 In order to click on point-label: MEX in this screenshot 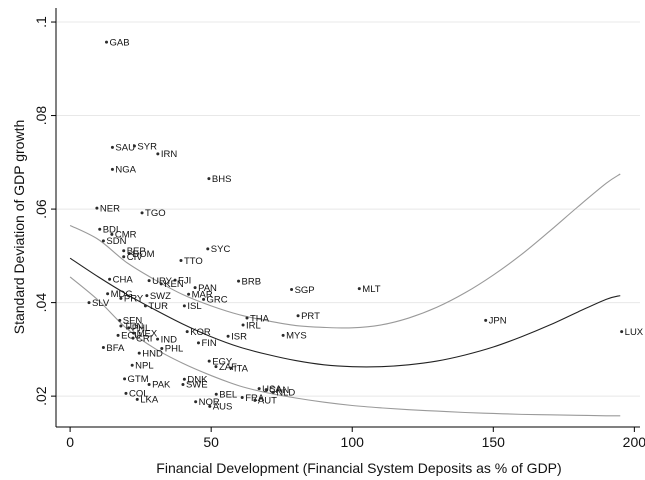, I will do `click(147, 333)`.